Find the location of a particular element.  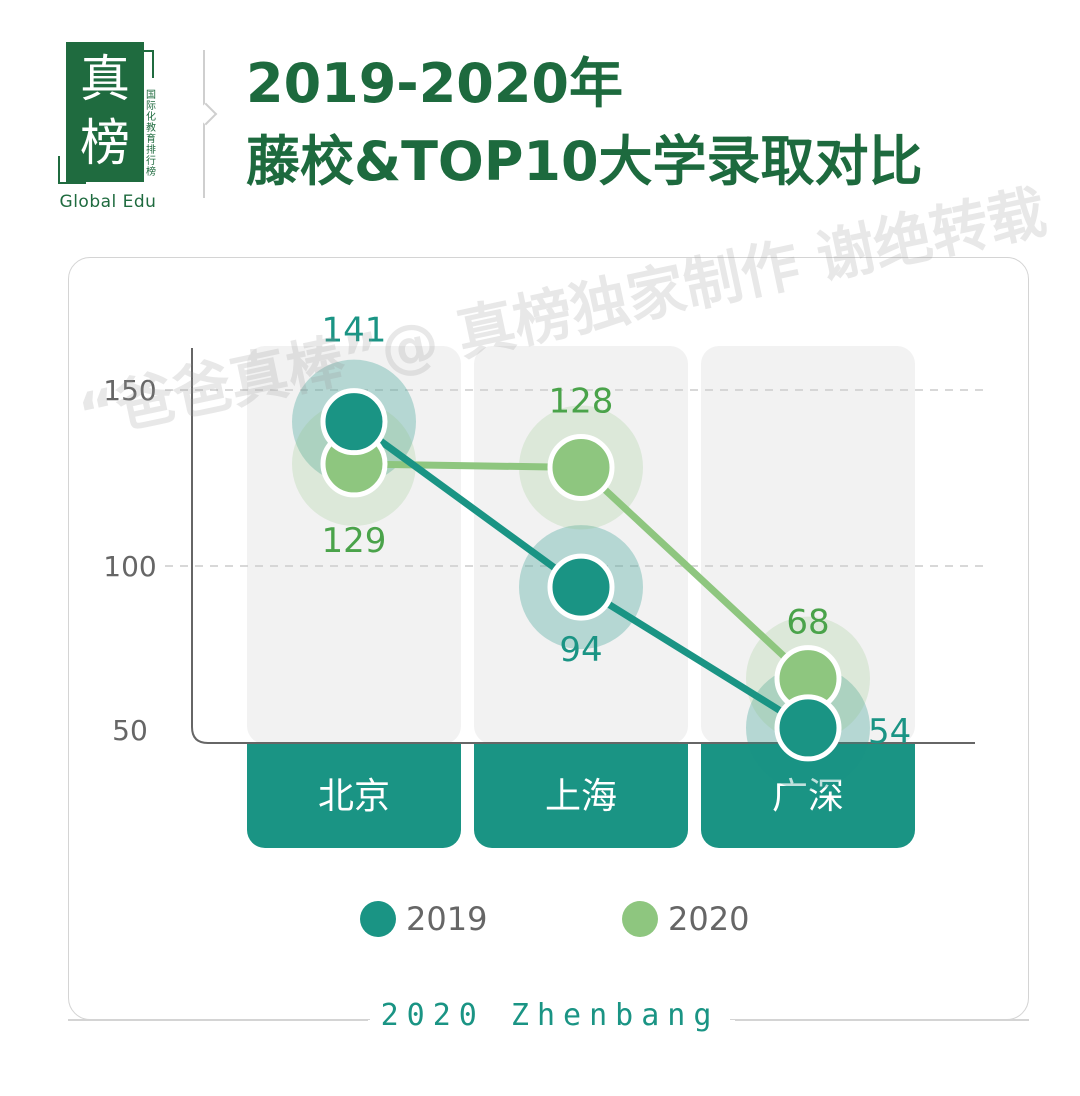

legend-item-2020: 2020 is located at coordinates (685, 919).